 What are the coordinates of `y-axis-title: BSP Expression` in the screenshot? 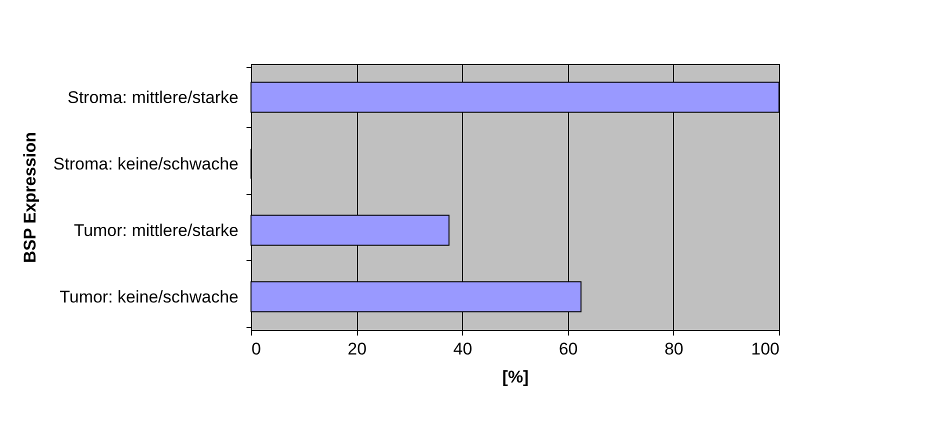 It's located at (30, 198).